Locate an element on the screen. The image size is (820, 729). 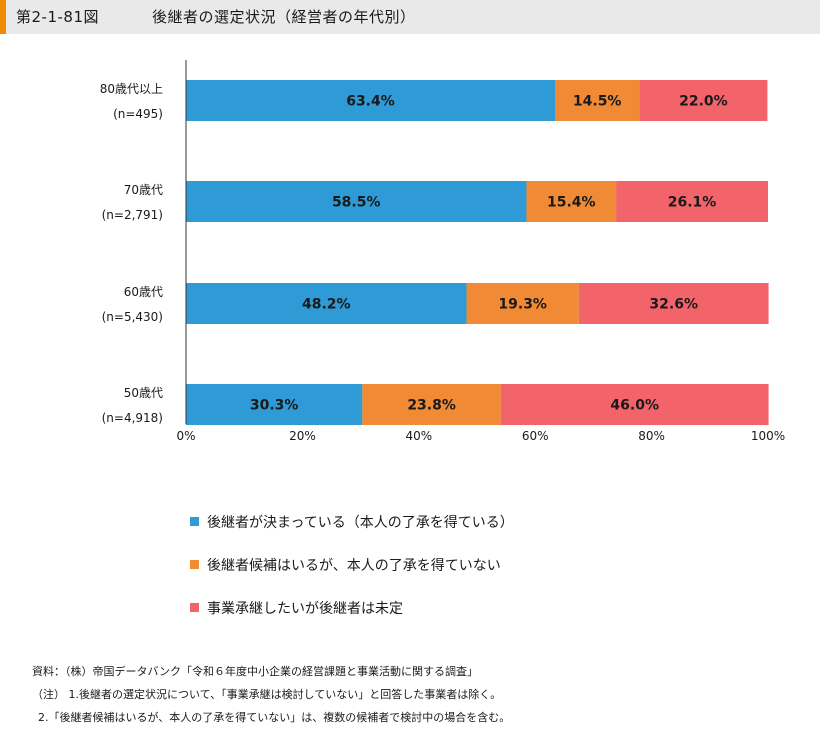
bar-value-label: 46.0% is located at coordinates (634, 406).